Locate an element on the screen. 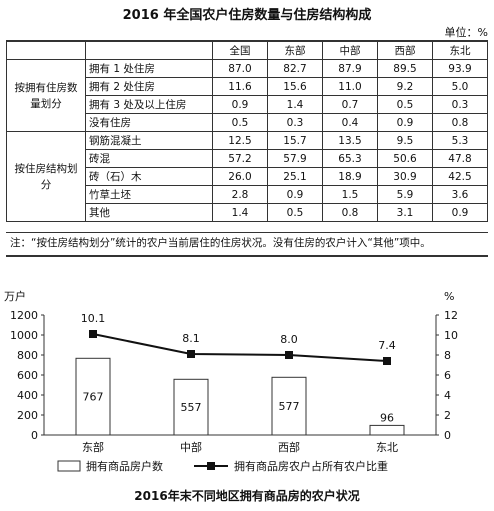  table-cell: 47.8 is located at coordinates (460, 158).